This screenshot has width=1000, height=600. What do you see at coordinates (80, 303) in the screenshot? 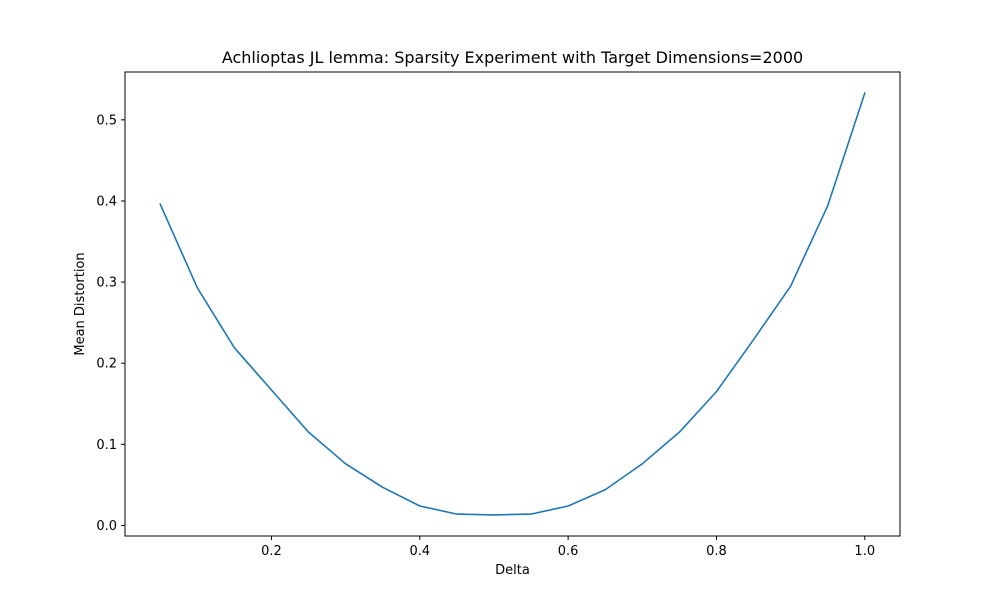
I see `y-axis-label: Mean Distortion` at bounding box center [80, 303].